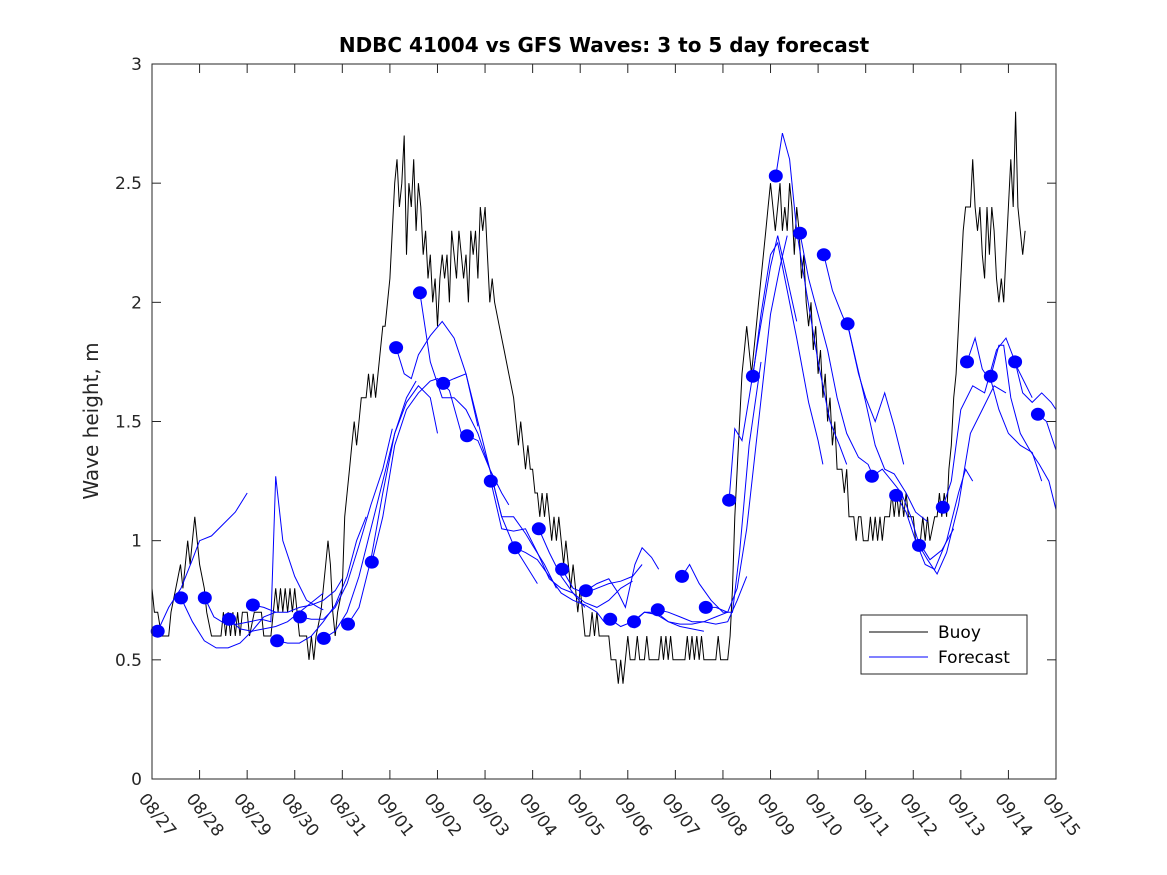  Describe the element at coordinates (128, 184) in the screenshot. I see `y-tick-label: 2.5` at that location.